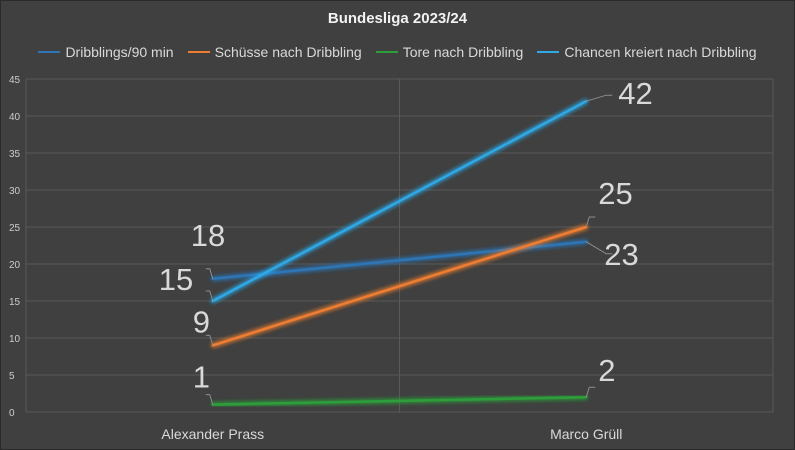 The width and height of the screenshot is (795, 450). I want to click on legend-item-dribblings: Dribblings/90 min, so click(106, 52).